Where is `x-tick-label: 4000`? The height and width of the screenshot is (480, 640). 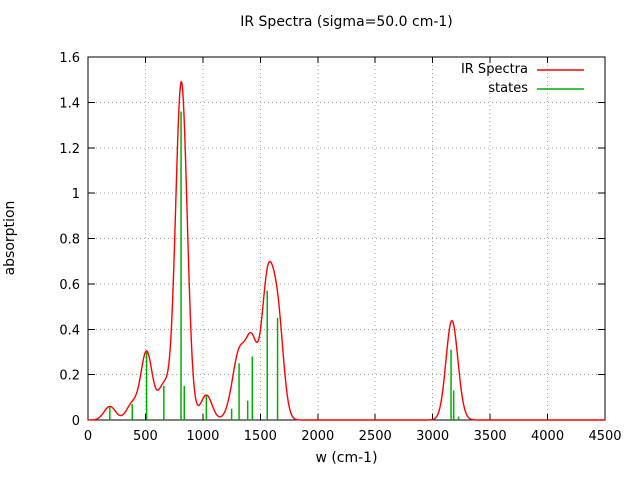
x-tick-label: 4000 is located at coordinates (547, 436).